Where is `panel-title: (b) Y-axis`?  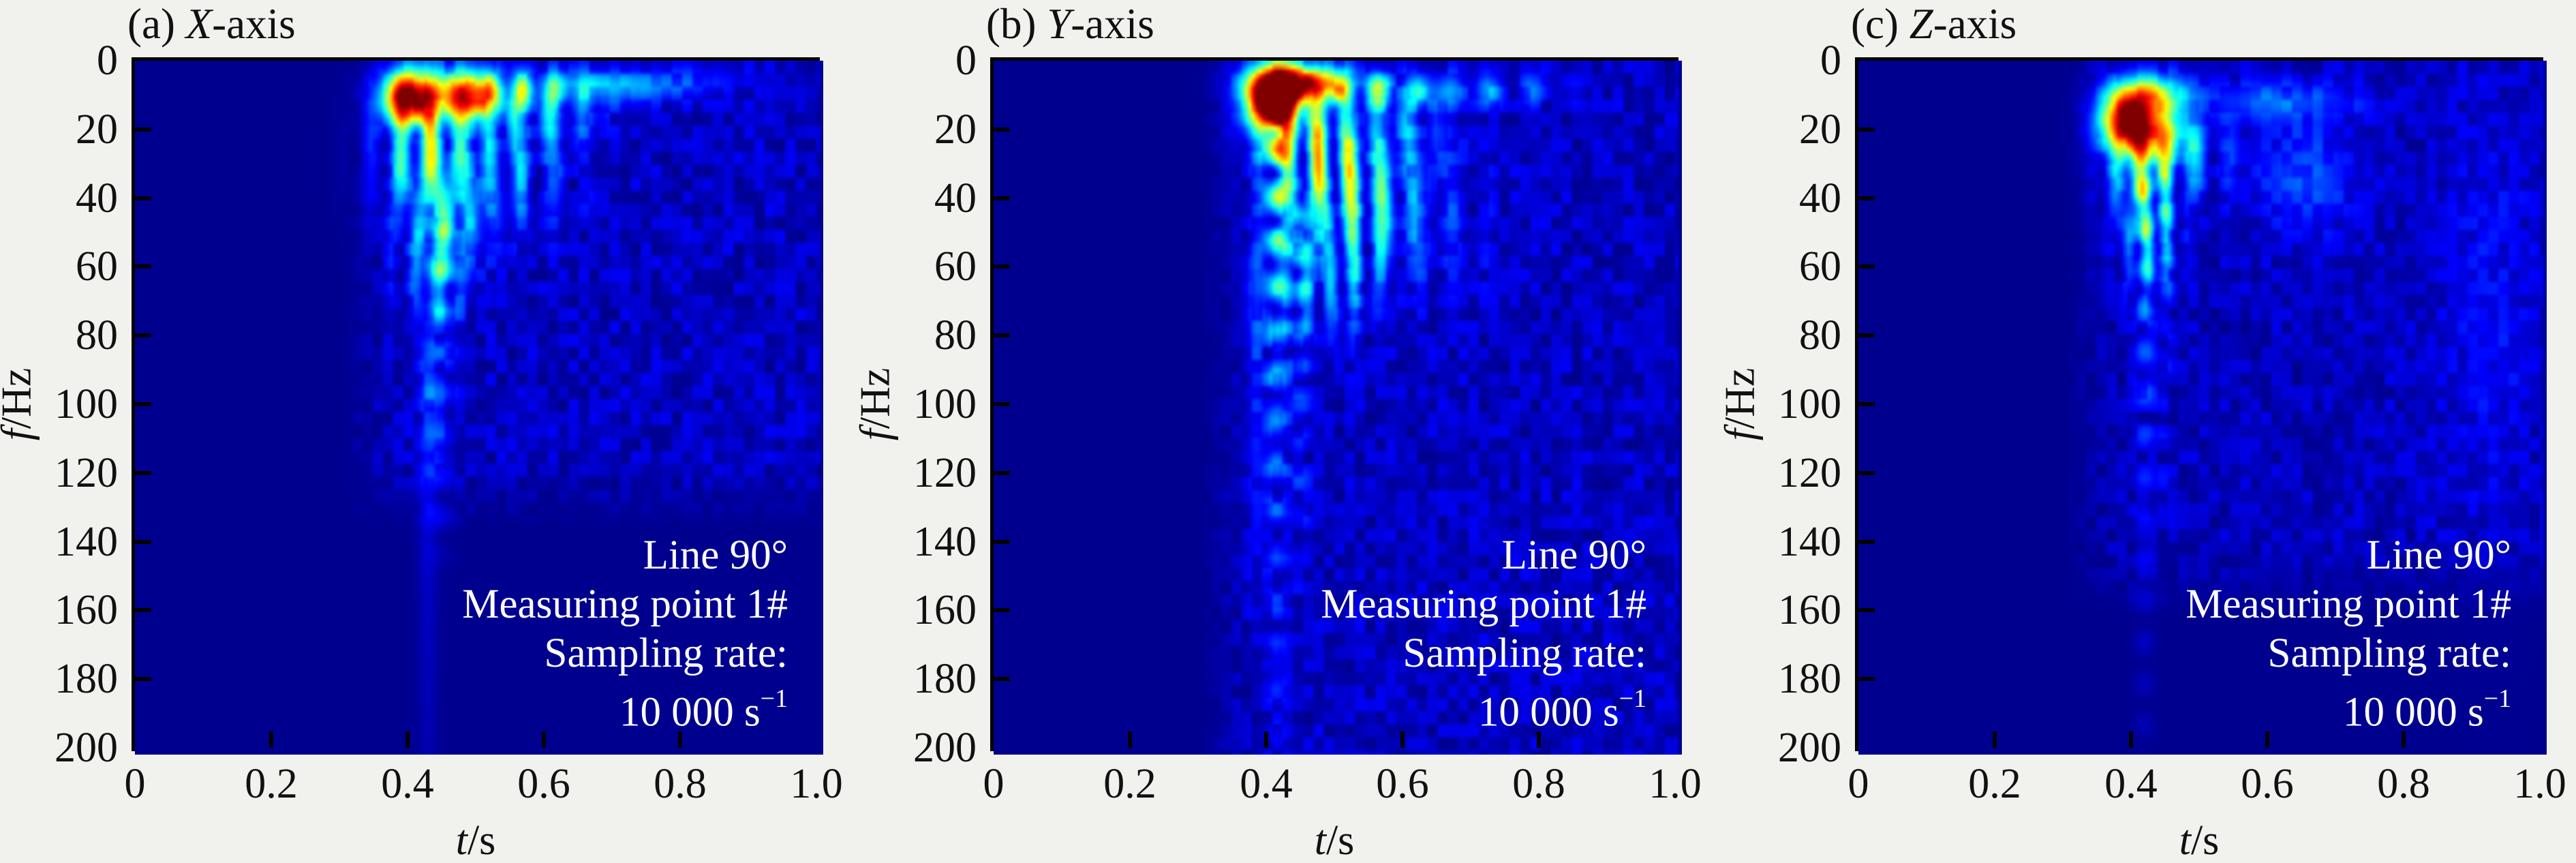 panel-title: (b) Y-axis is located at coordinates (1070, 24).